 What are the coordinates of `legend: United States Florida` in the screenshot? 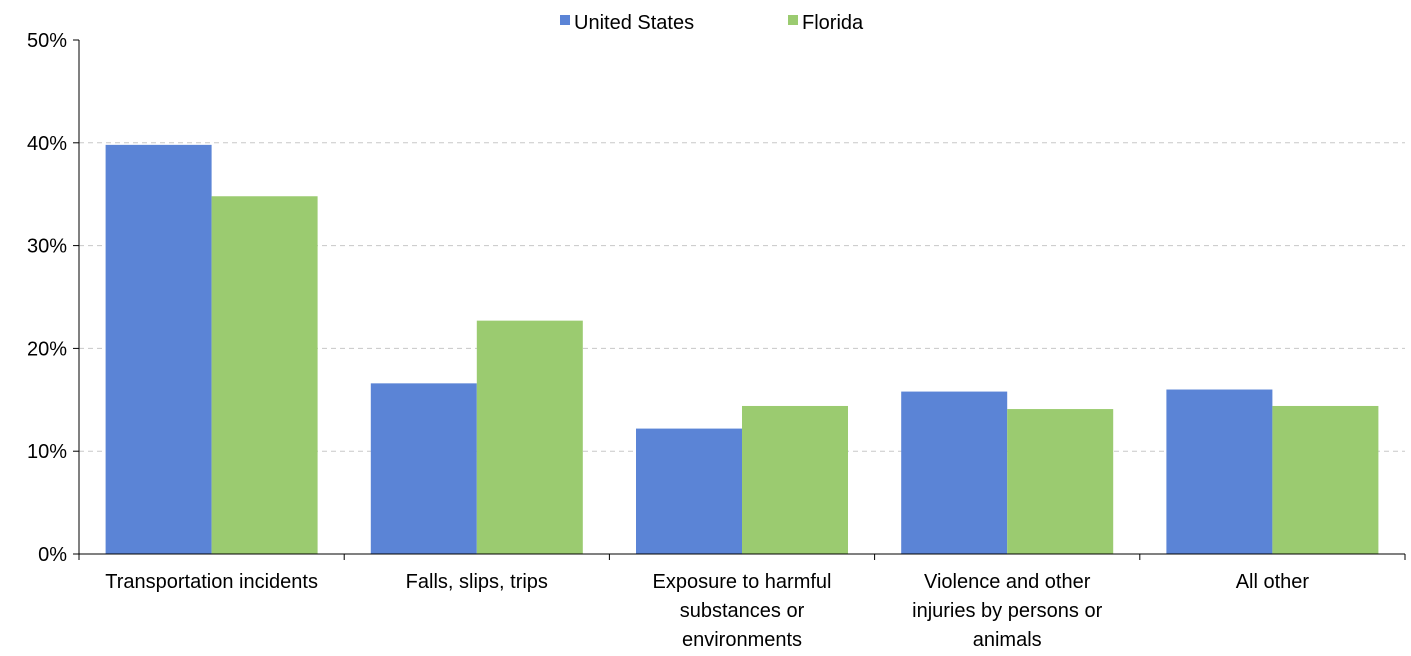 It's located at (712, 23).